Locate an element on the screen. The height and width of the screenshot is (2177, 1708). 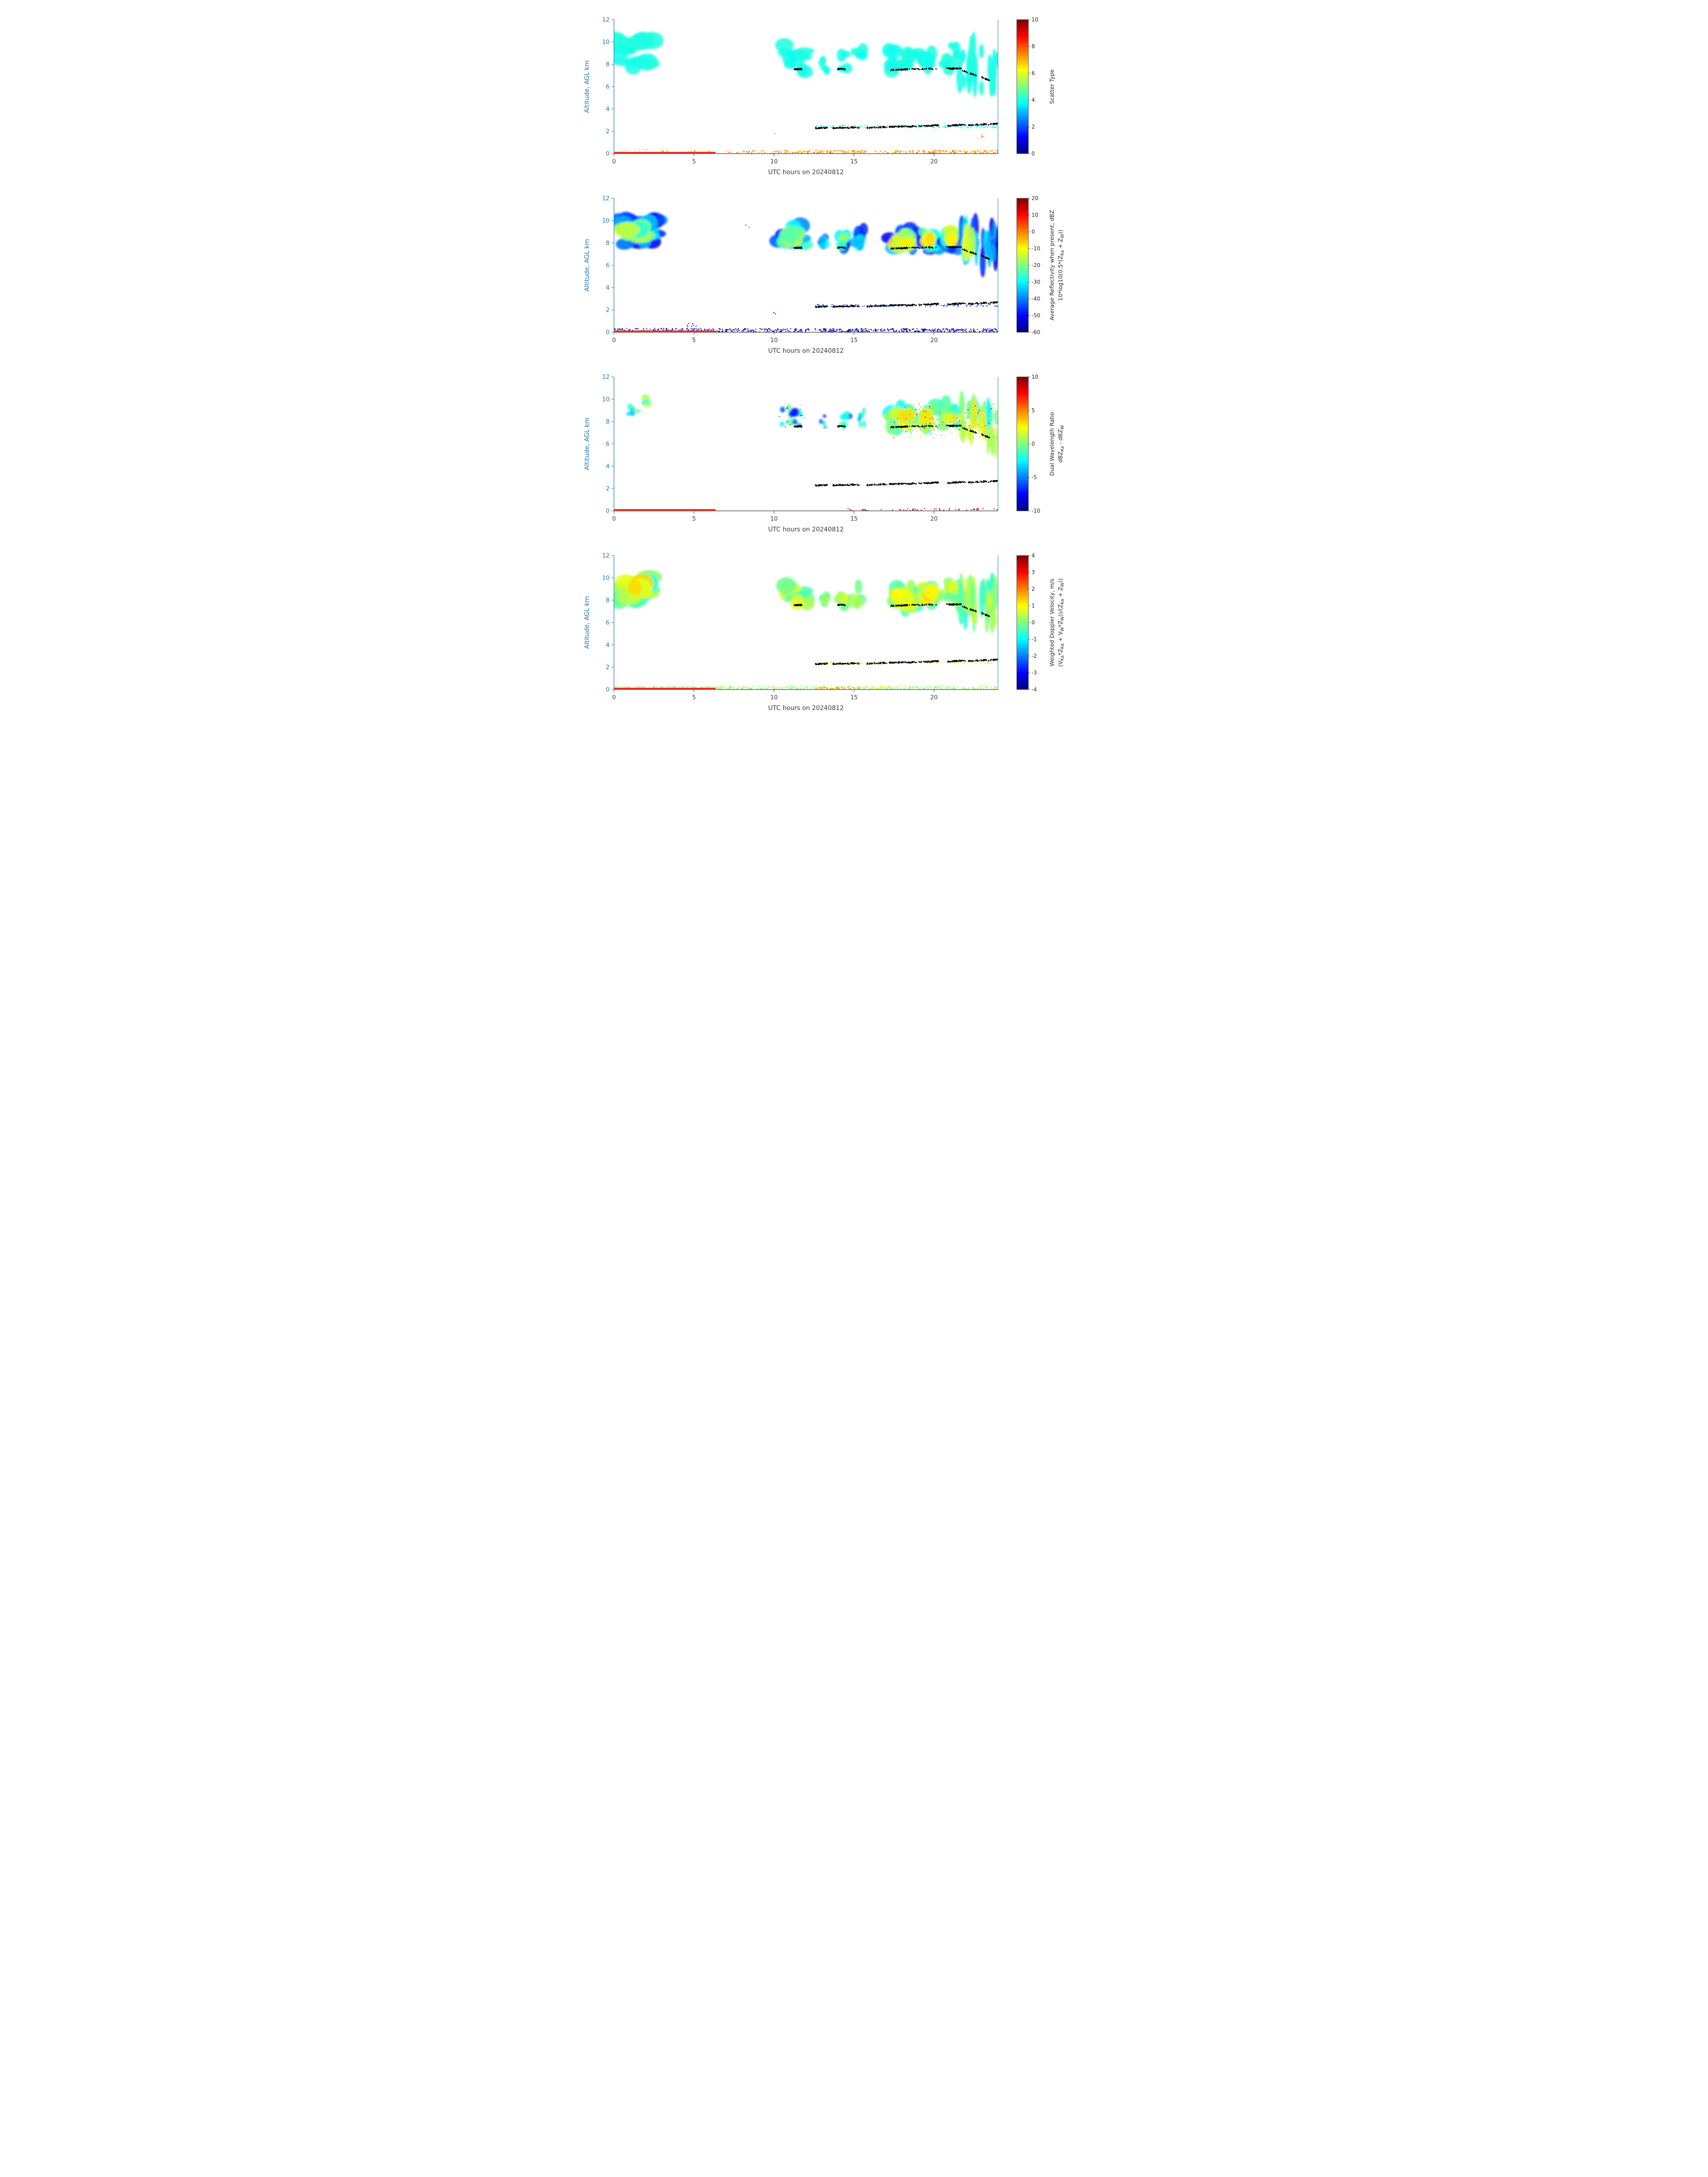
colorbar-tick-label: 6 is located at coordinates (1033, 73).